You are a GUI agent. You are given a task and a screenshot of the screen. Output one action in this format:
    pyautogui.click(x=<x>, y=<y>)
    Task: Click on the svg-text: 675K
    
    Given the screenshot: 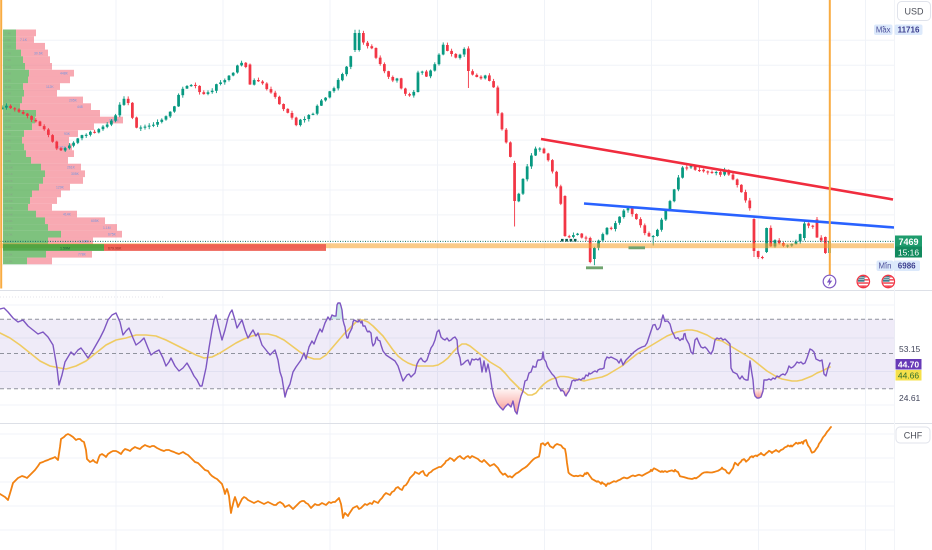 What is the action you would take?
    pyautogui.click(x=112, y=235)
    